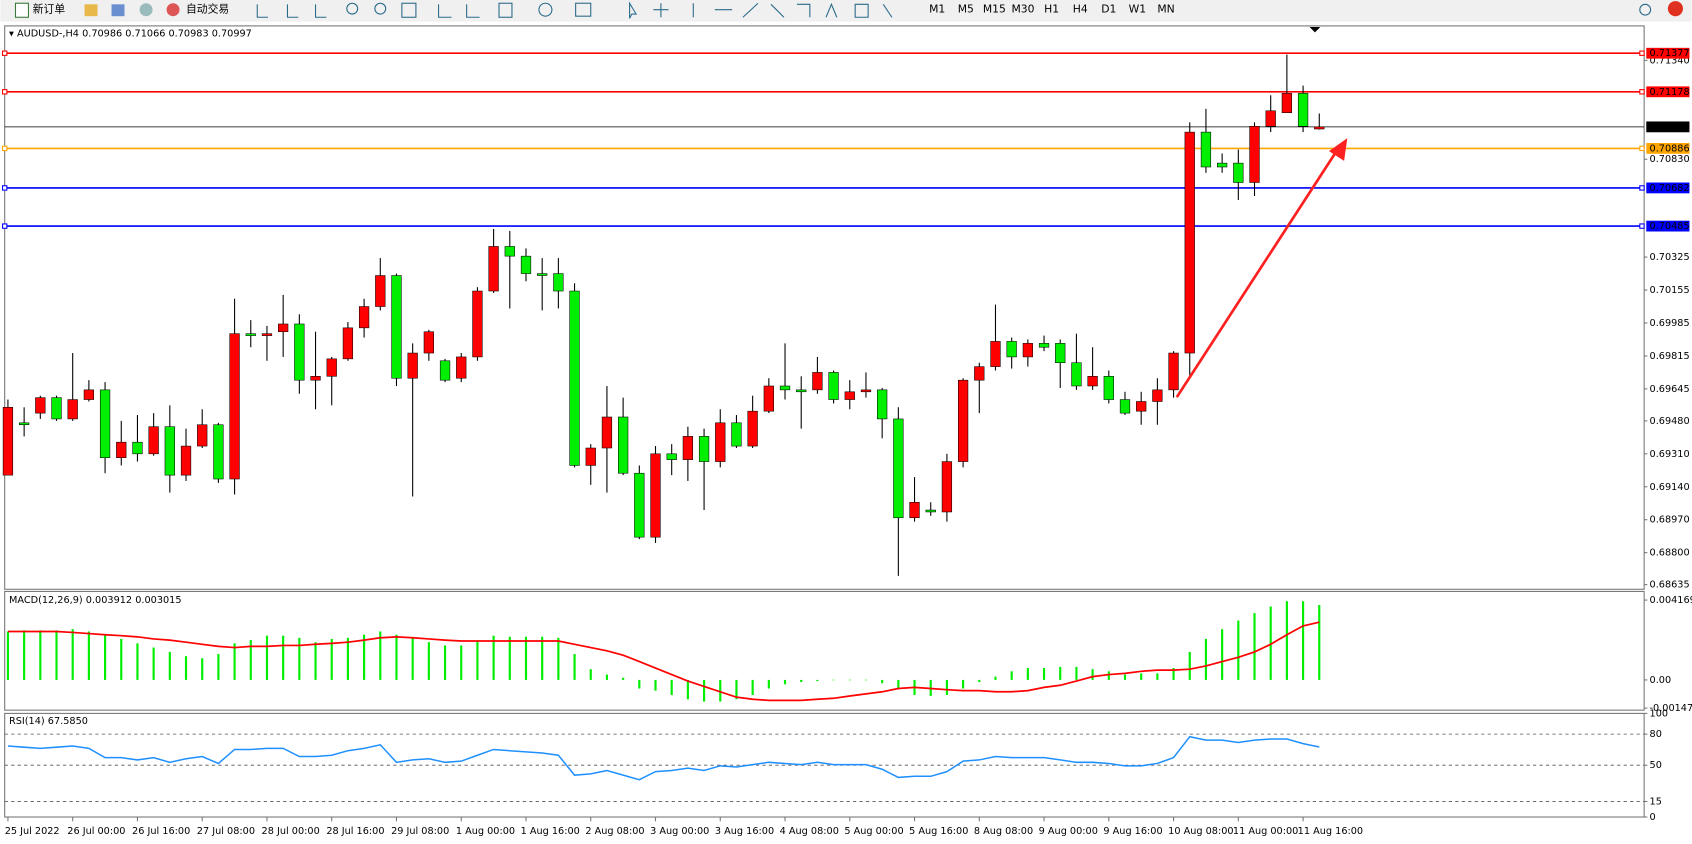 The image size is (1692, 844). I want to click on new-order-button: 新订单, so click(49, 9).